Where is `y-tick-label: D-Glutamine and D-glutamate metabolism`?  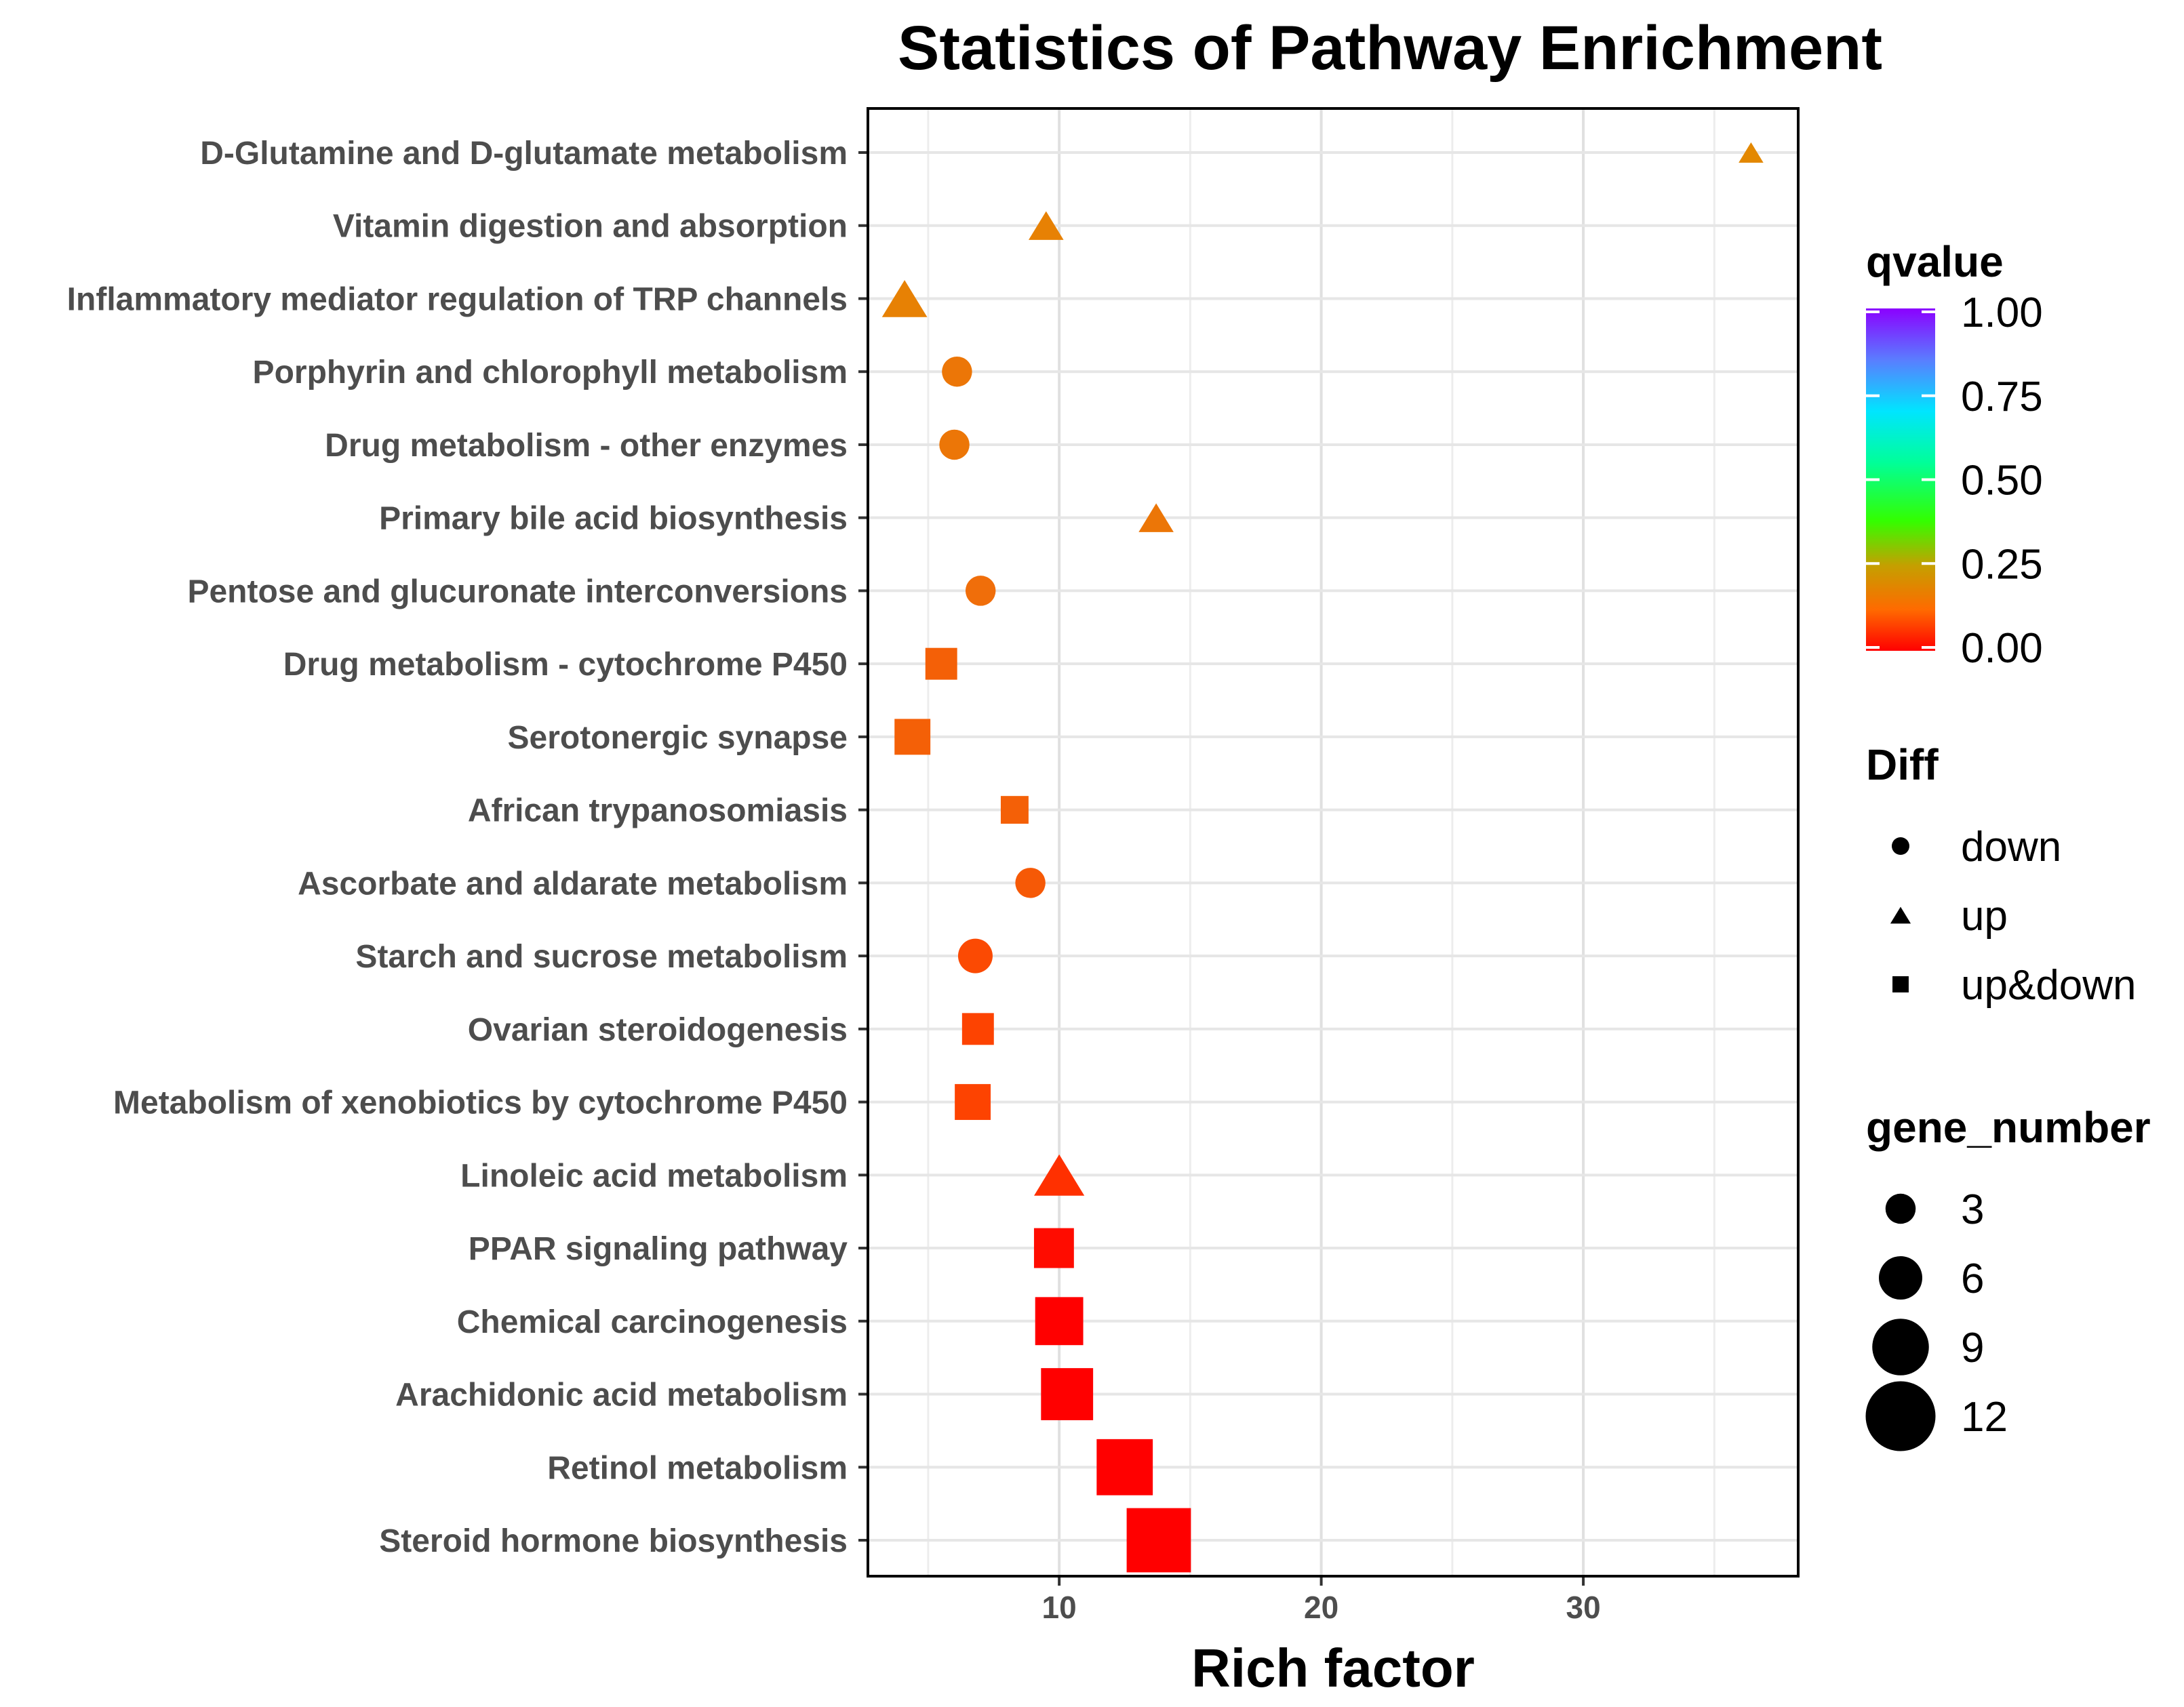 y-tick-label: D-Glutamine and D-glutamate metabolism is located at coordinates (524, 154).